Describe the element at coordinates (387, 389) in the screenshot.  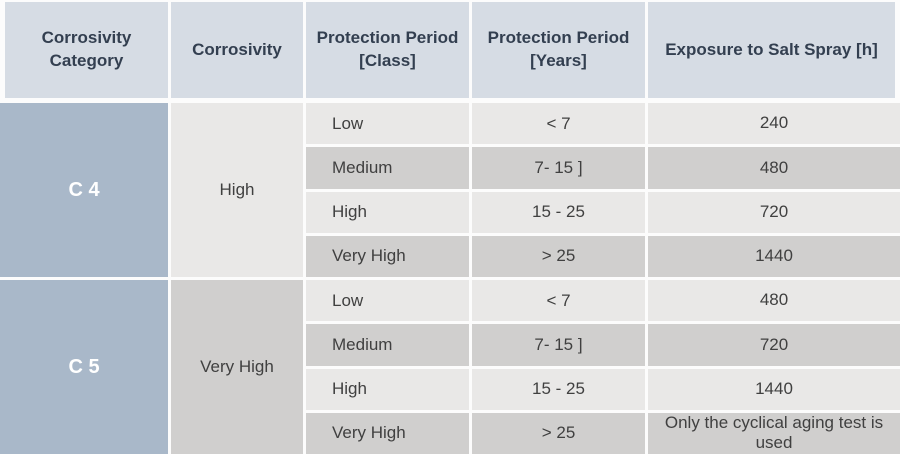
I see `c5-high-class-cell: High` at that location.